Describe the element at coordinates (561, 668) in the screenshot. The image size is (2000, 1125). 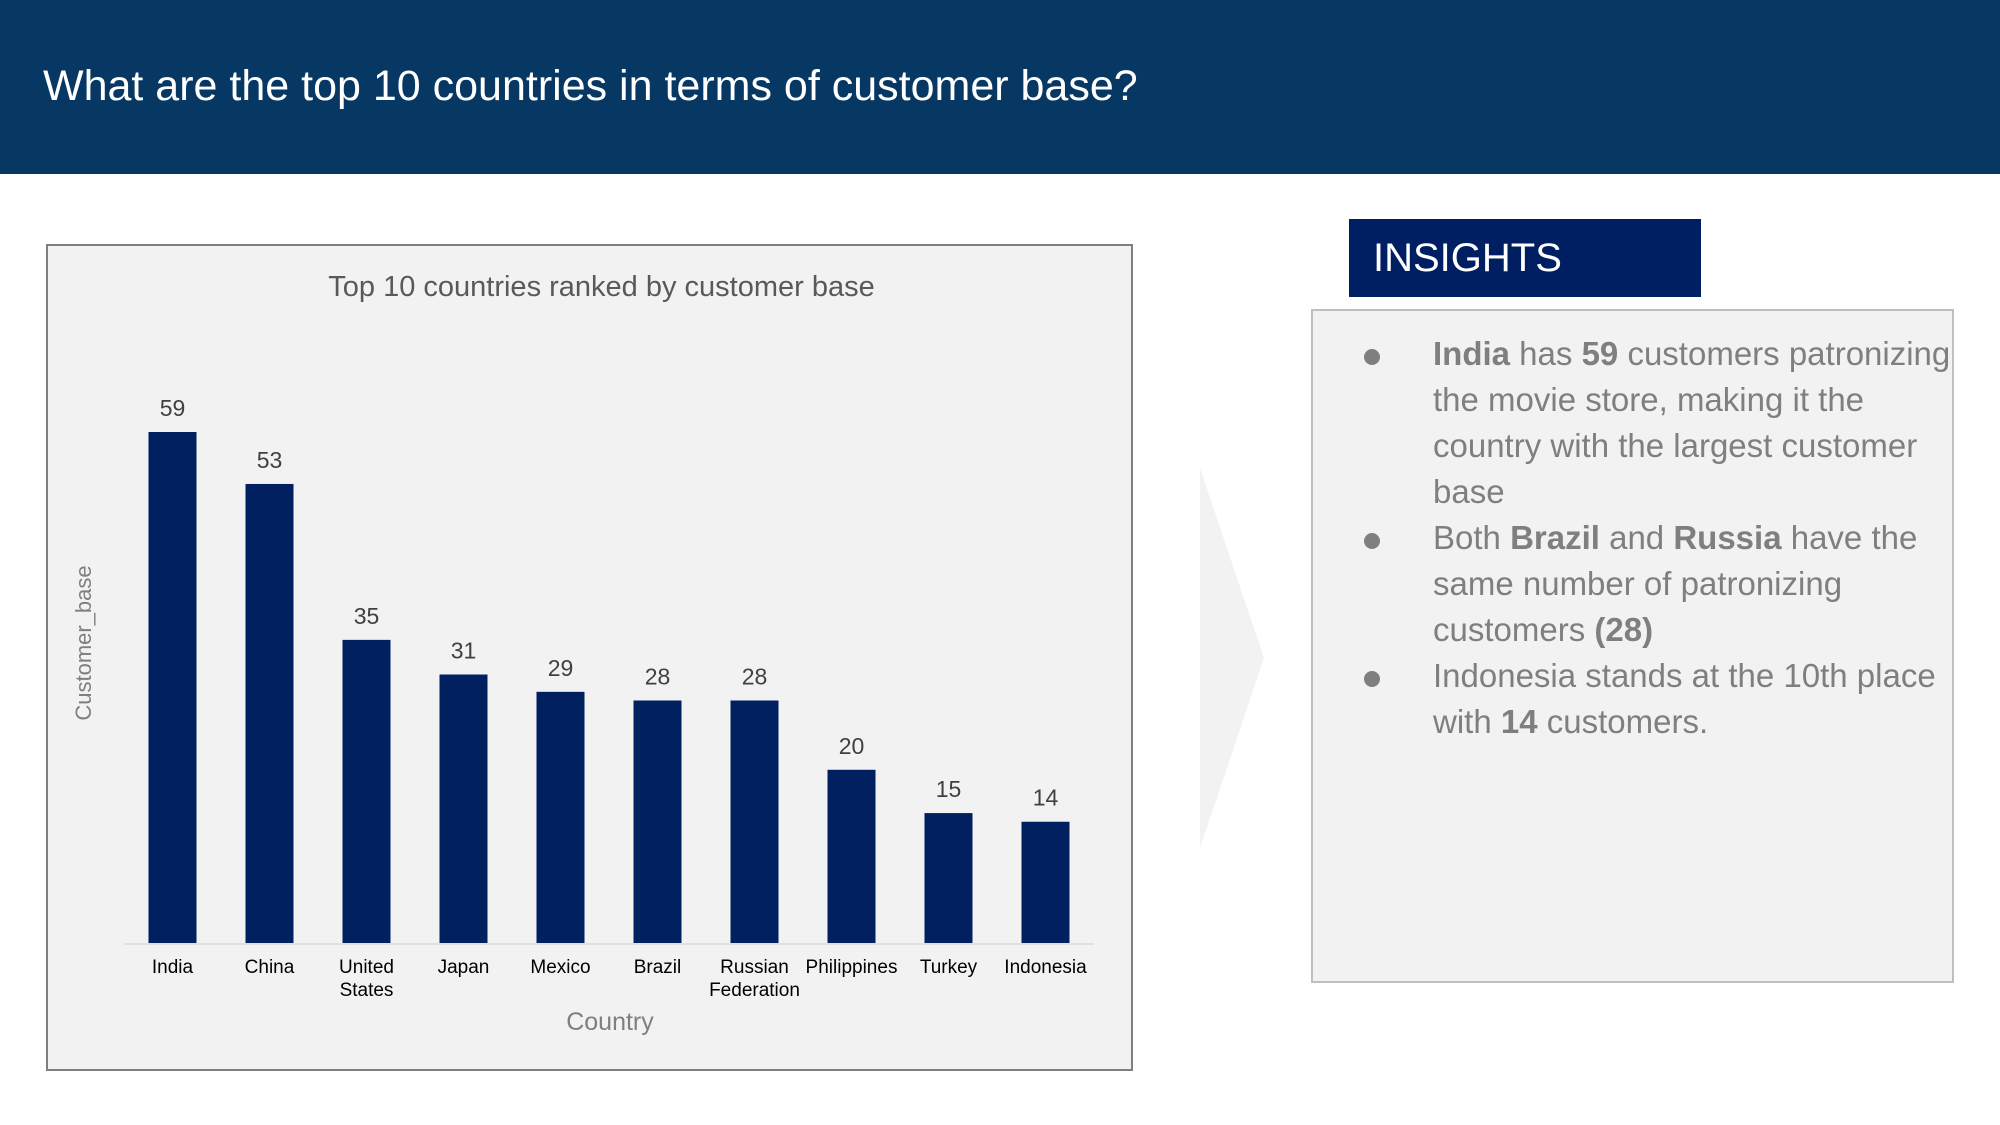
I see `data-label: 29` at that location.